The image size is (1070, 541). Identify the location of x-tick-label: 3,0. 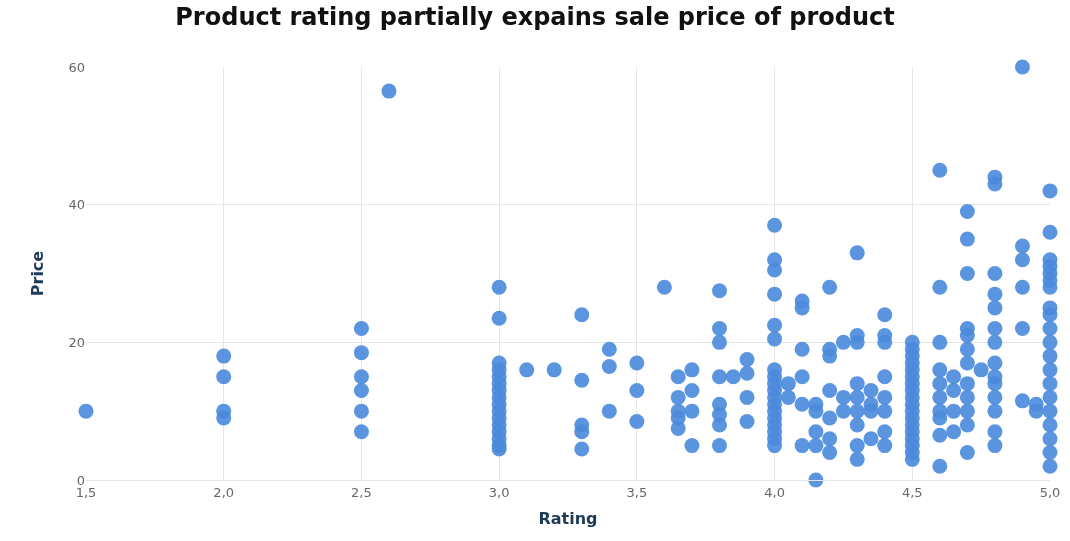
(499, 492).